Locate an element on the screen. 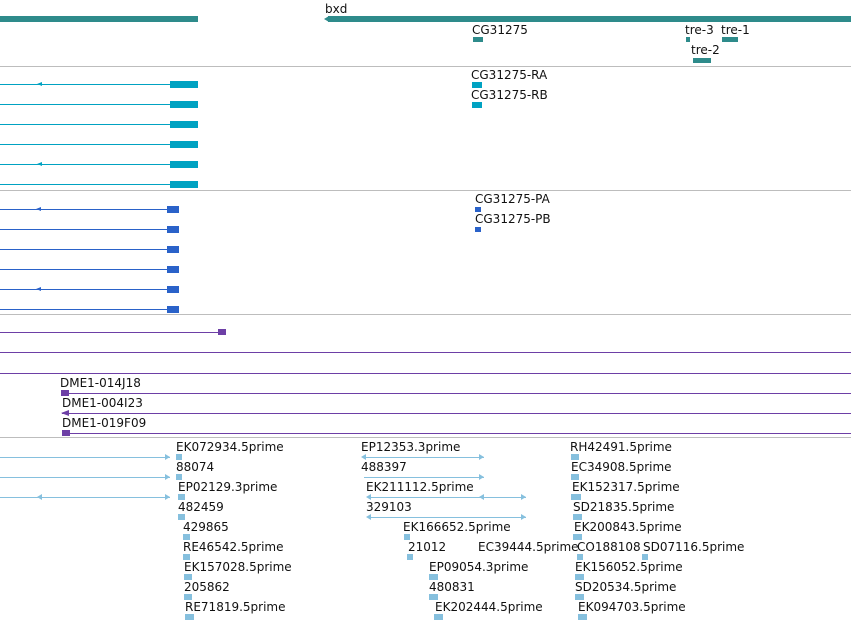 Image resolution: width=851 pixels, height=622 pixels. est-label: 21012 is located at coordinates (427, 547).